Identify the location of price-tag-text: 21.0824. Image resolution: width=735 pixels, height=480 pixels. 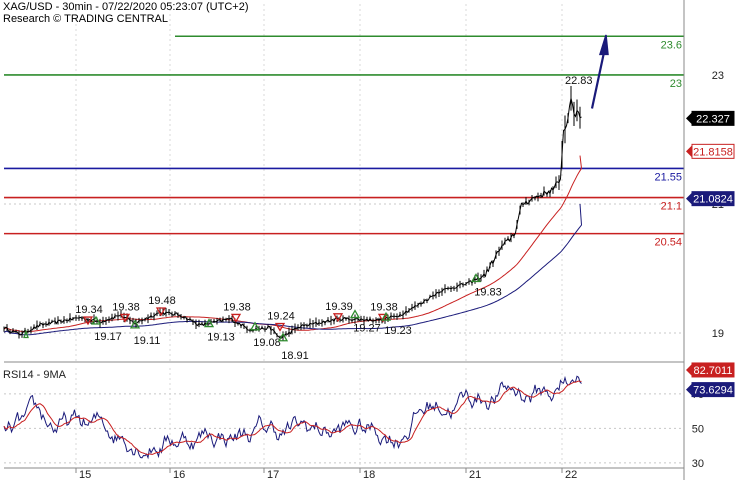
(713, 200).